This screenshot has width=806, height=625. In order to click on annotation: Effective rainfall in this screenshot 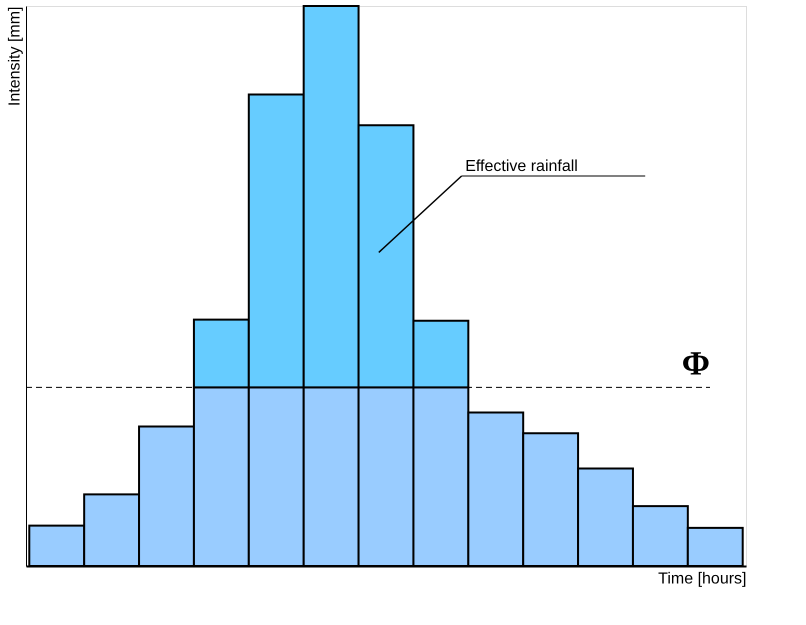, I will do `click(521, 166)`.